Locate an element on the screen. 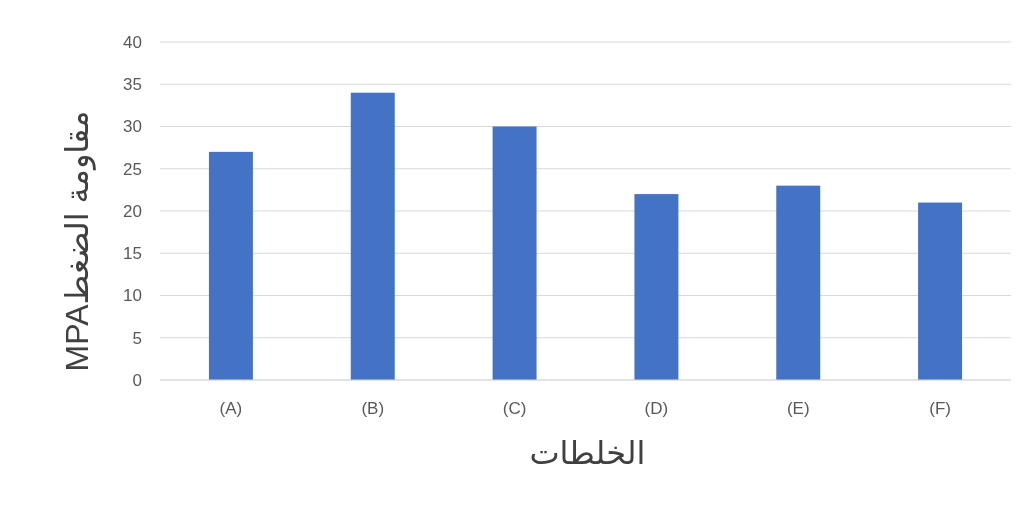 Image resolution: width=1023 pixels, height=506 pixels. y-axis-title: مقاومة الضغطMPA is located at coordinates (77, 241).